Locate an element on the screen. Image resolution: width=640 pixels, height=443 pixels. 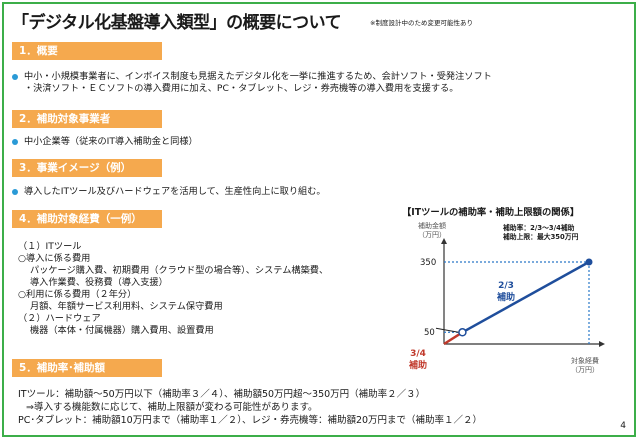
expense-line: 導入作業費、役務費（導入支援） is located at coordinates (99, 282).